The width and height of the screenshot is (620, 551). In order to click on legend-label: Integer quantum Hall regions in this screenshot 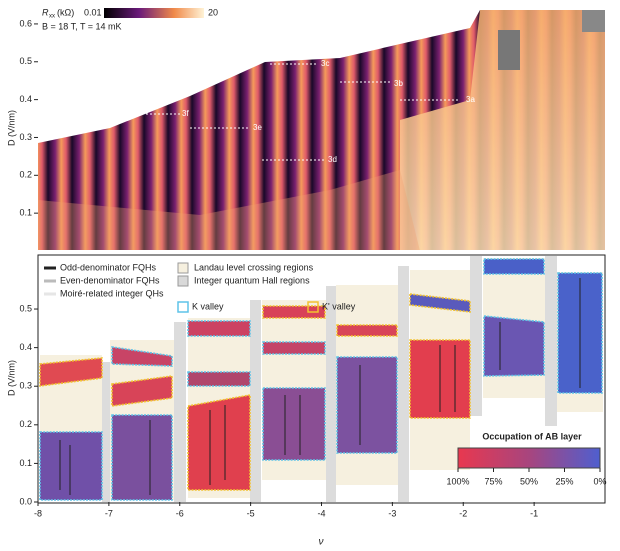, I will do `click(252, 280)`.